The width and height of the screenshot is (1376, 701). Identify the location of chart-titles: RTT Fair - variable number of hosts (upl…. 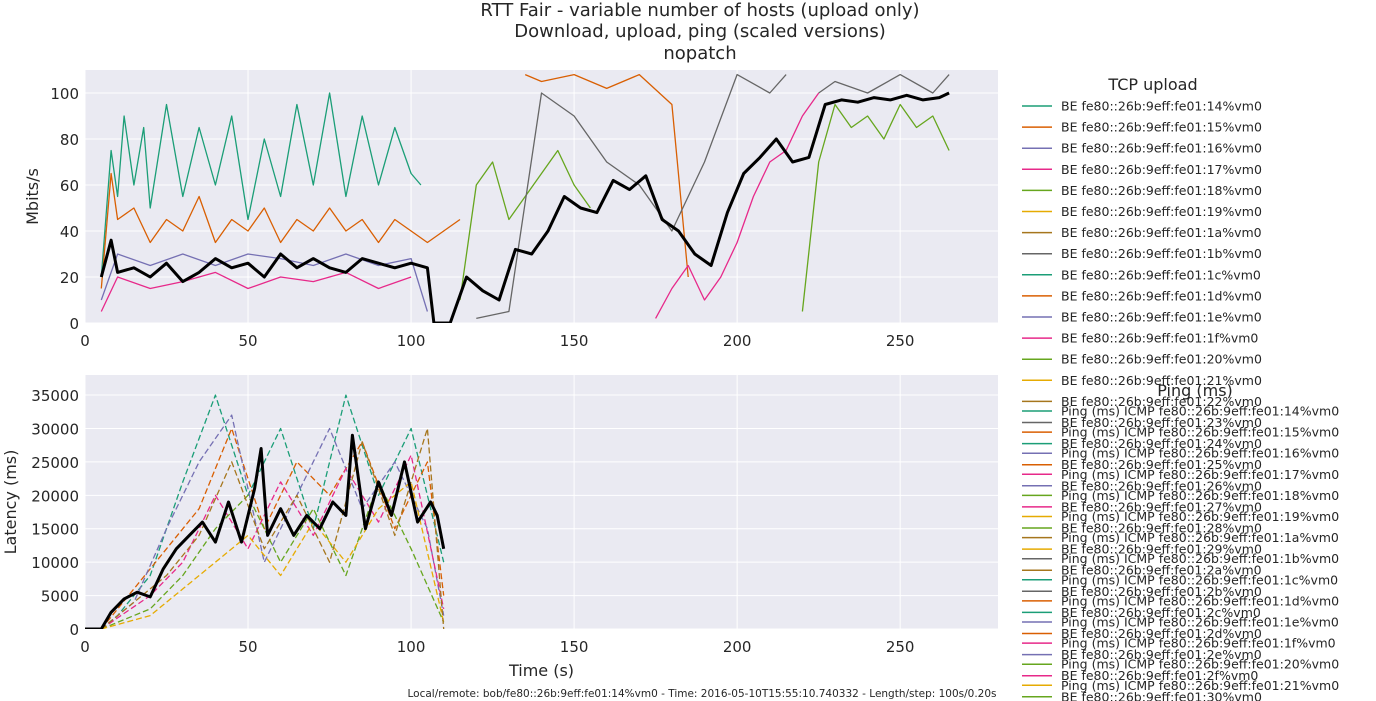
(699, 32).